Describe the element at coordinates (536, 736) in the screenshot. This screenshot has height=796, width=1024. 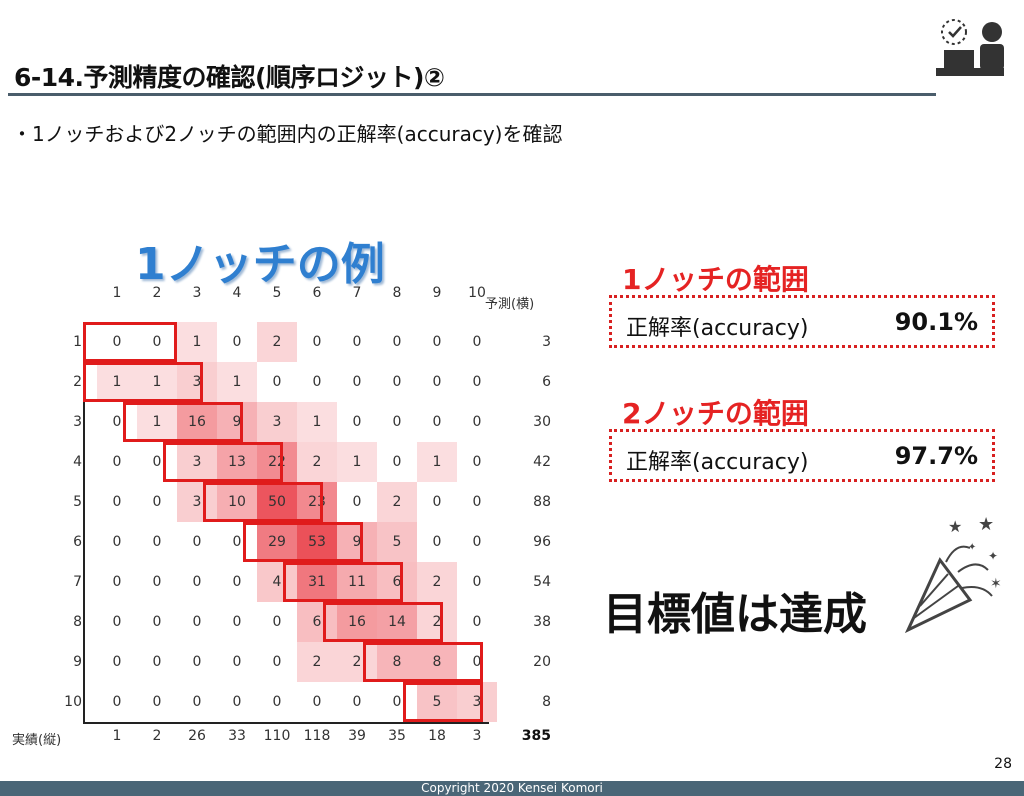
I see `matrix-grand-total: 385` at that location.